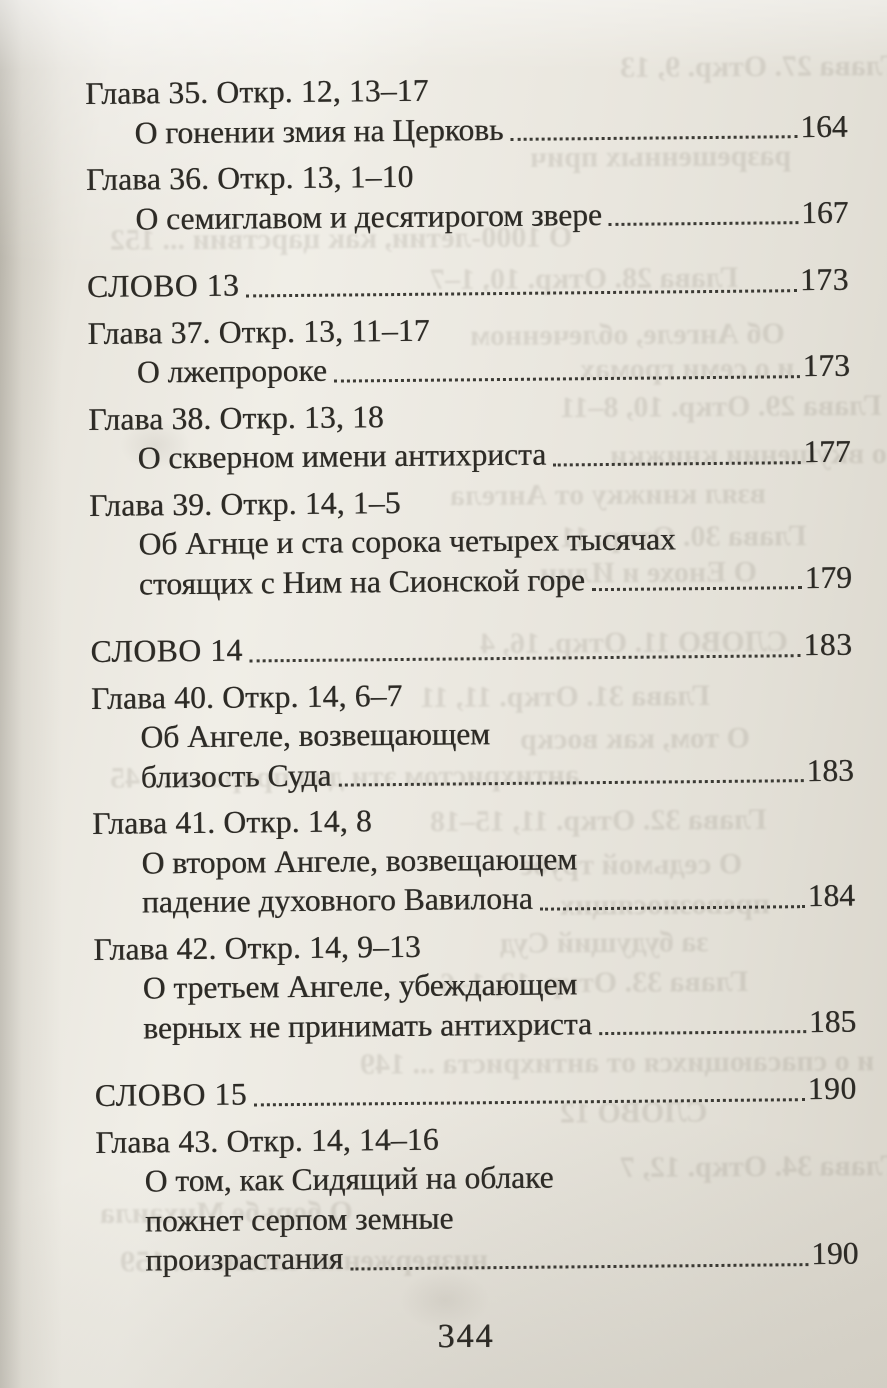 This screenshot has height=1388, width=887. I want to click on toc-description-last-line: падение духовного Вавилона 184, so click(474, 899).